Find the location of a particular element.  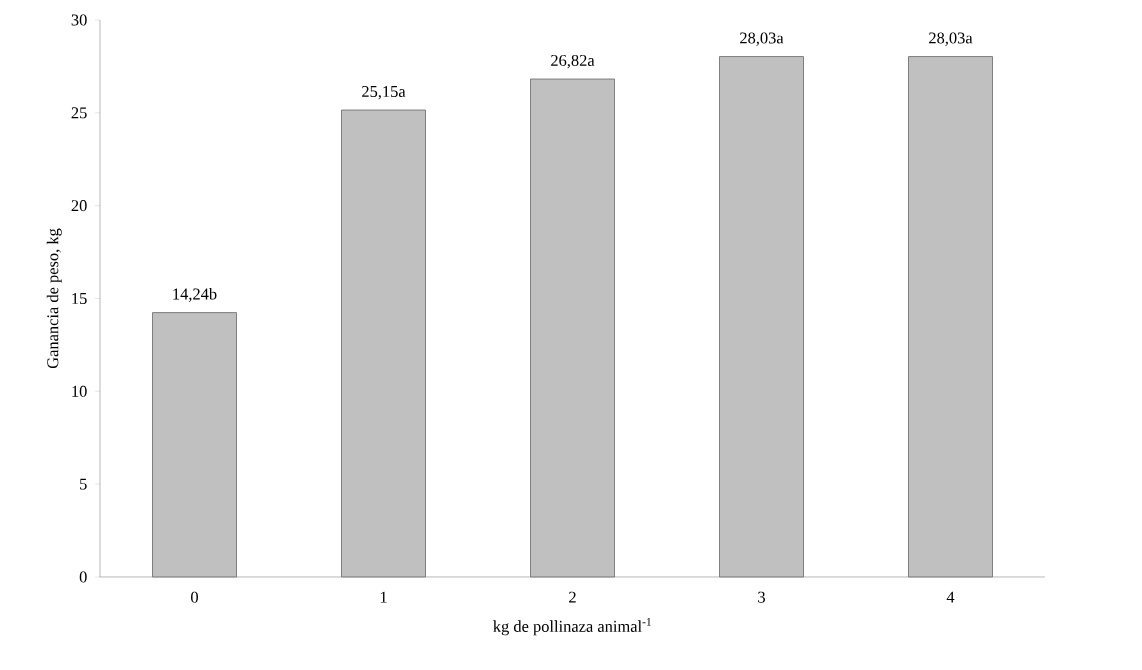

x-tick-label: 2 is located at coordinates (572, 597).